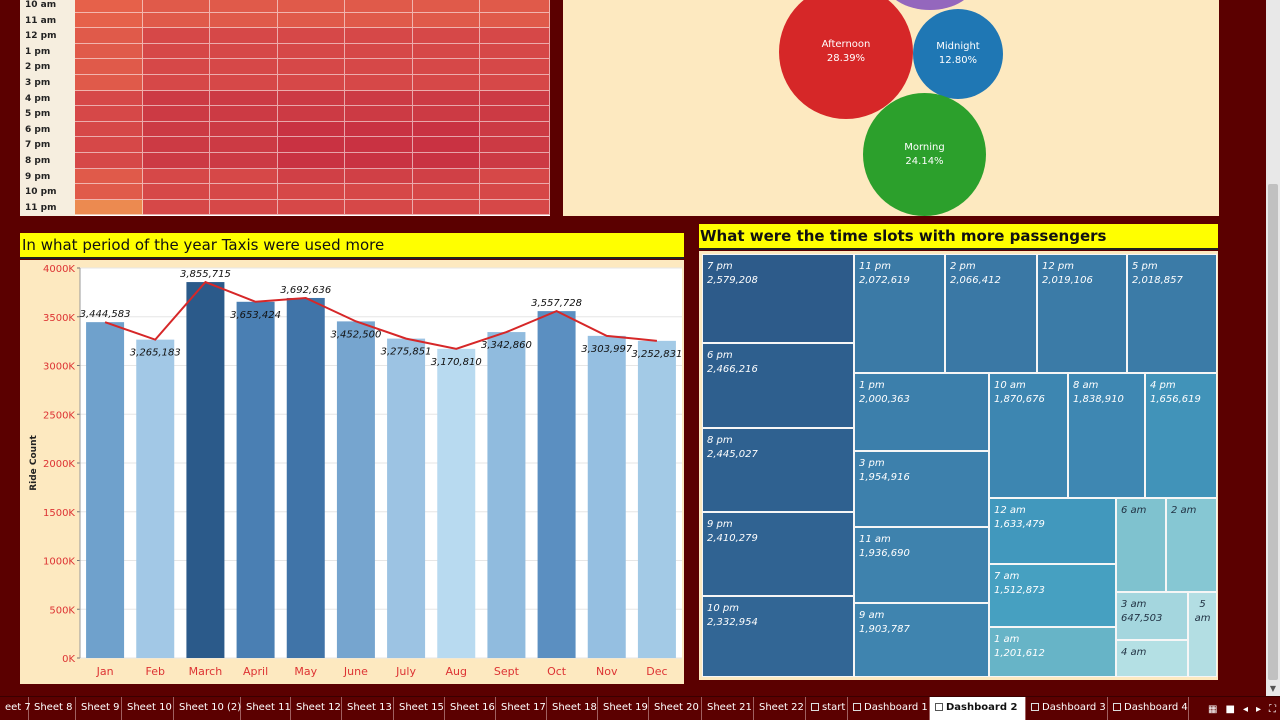  What do you see at coordinates (921, 640) in the screenshot?
I see `treemap-cell: 9 am 1,903,787` at bounding box center [921, 640].